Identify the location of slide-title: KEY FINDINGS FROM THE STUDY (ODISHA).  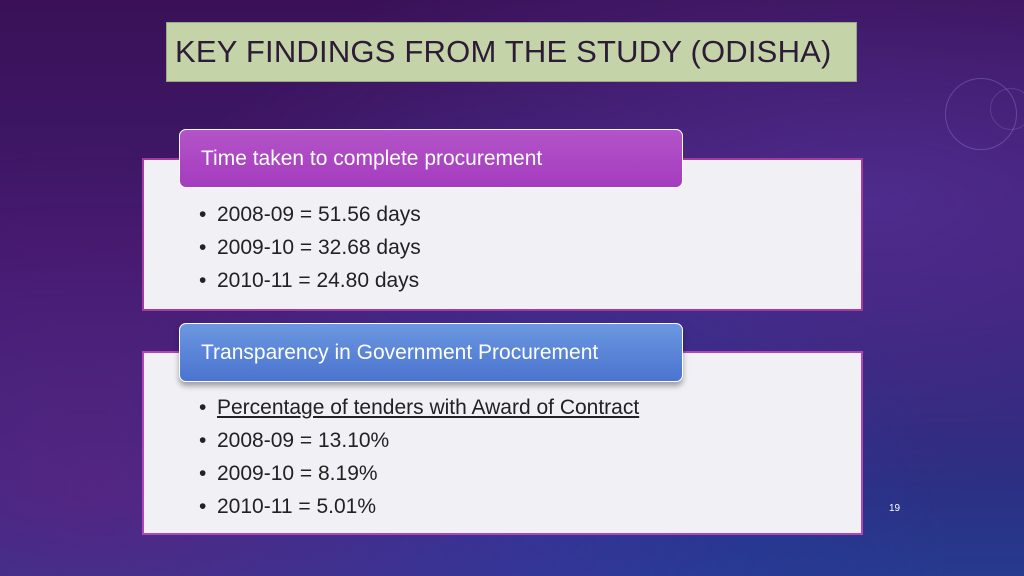
(503, 51).